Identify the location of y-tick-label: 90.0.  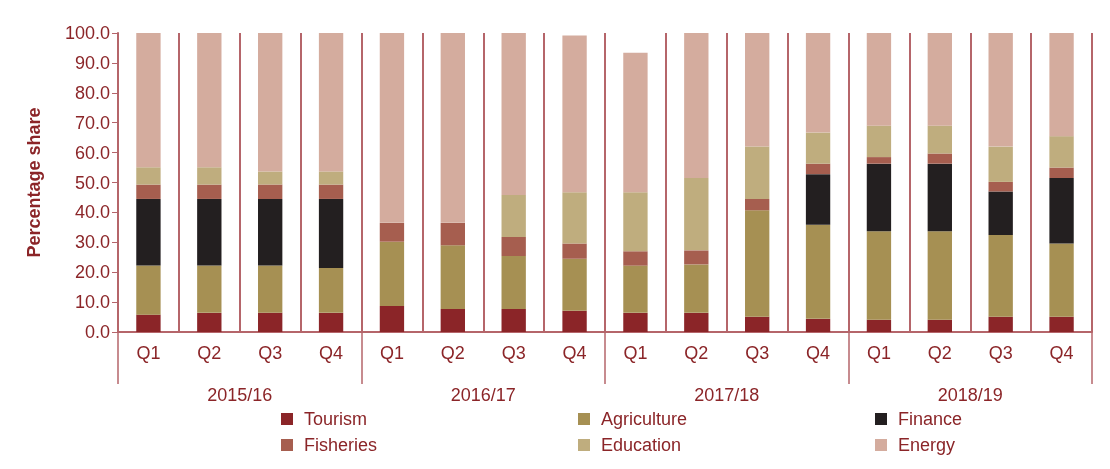
(92, 62).